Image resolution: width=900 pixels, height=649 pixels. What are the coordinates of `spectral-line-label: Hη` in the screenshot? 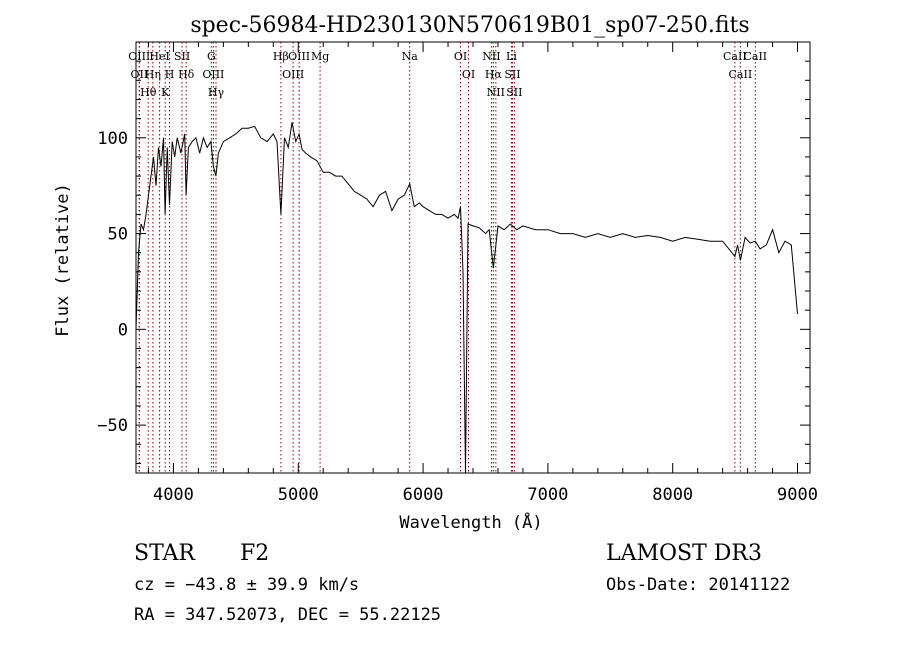 It's located at (153, 74).